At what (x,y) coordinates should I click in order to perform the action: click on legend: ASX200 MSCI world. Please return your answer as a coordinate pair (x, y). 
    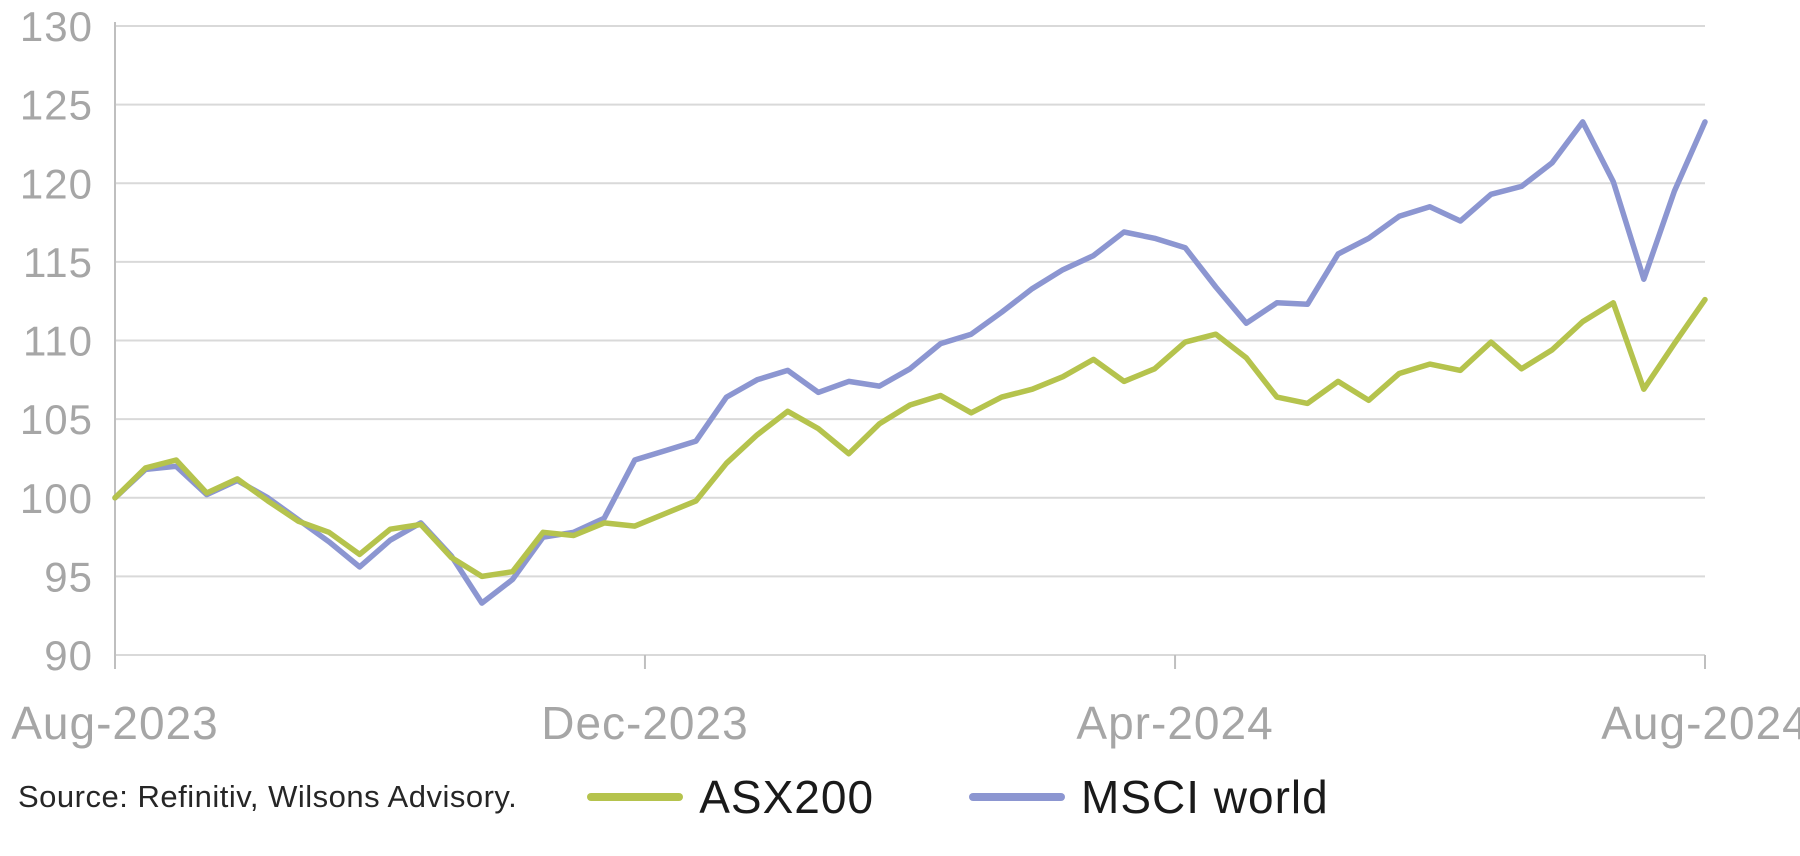
    Looking at the image, I should click on (958, 797).